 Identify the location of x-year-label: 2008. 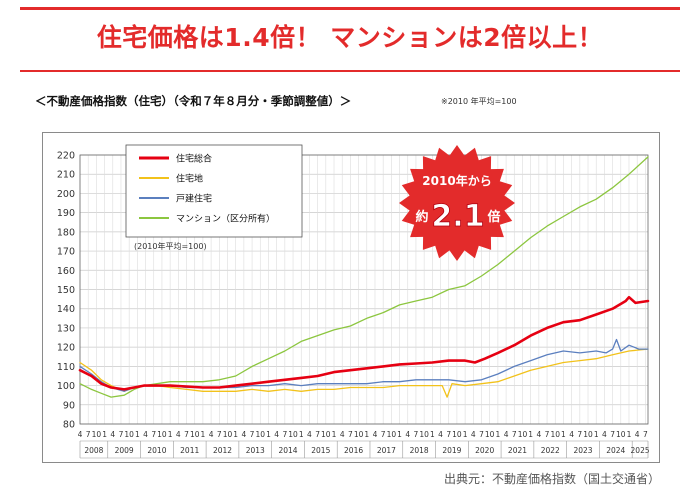
(93, 450).